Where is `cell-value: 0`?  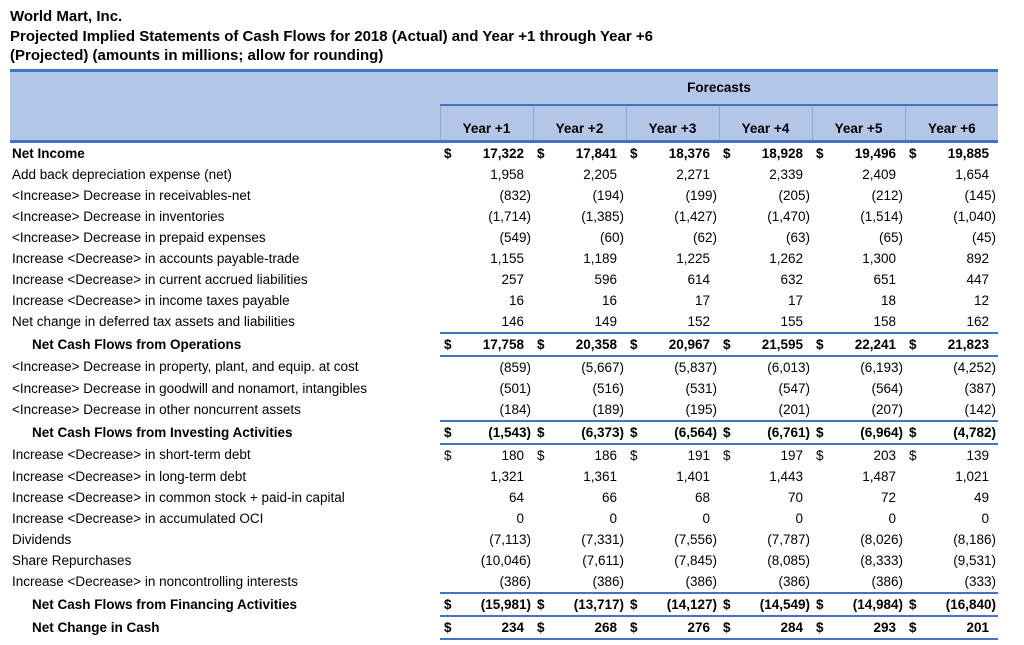 cell-value: 0 is located at coordinates (579, 518).